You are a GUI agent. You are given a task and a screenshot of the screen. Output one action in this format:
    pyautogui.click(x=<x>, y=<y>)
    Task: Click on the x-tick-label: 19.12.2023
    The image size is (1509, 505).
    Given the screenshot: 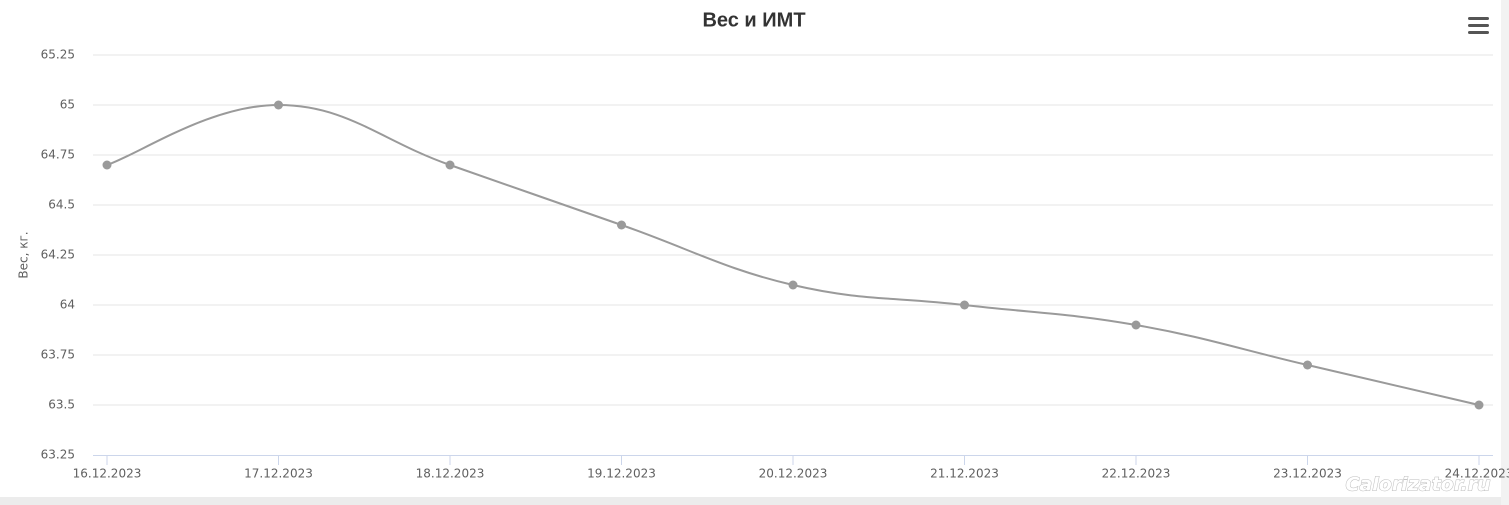 What is the action you would take?
    pyautogui.click(x=621, y=474)
    